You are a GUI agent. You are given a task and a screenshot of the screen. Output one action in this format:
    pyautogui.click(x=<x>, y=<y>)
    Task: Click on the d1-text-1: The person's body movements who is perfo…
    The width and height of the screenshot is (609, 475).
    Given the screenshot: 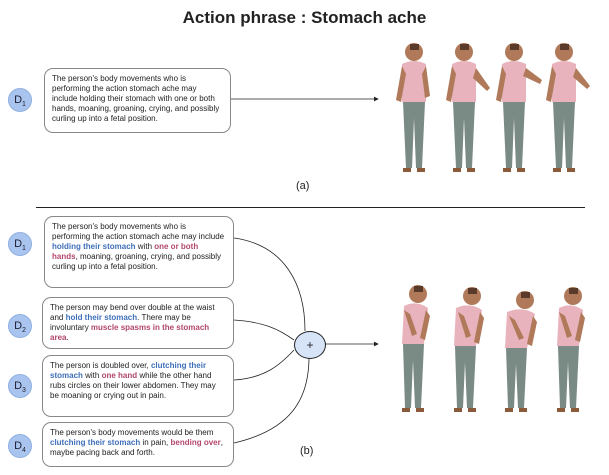 What is the action you would take?
    pyautogui.click(x=138, y=231)
    